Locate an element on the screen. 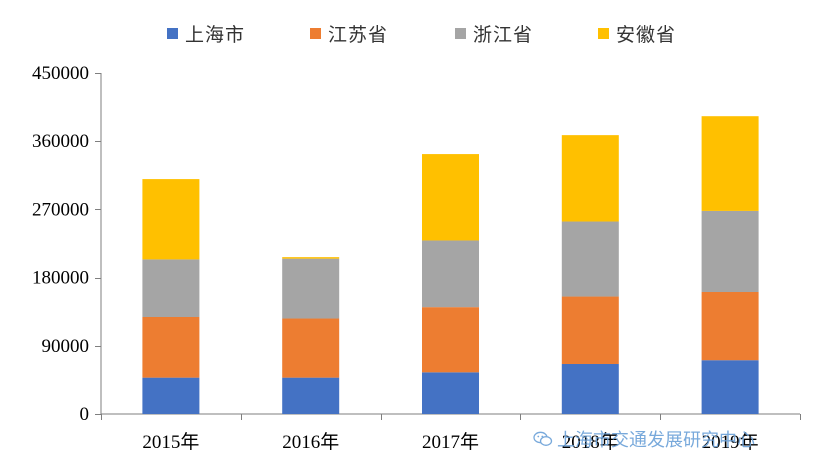 The image size is (827, 472). wechat-icon is located at coordinates (543, 438).